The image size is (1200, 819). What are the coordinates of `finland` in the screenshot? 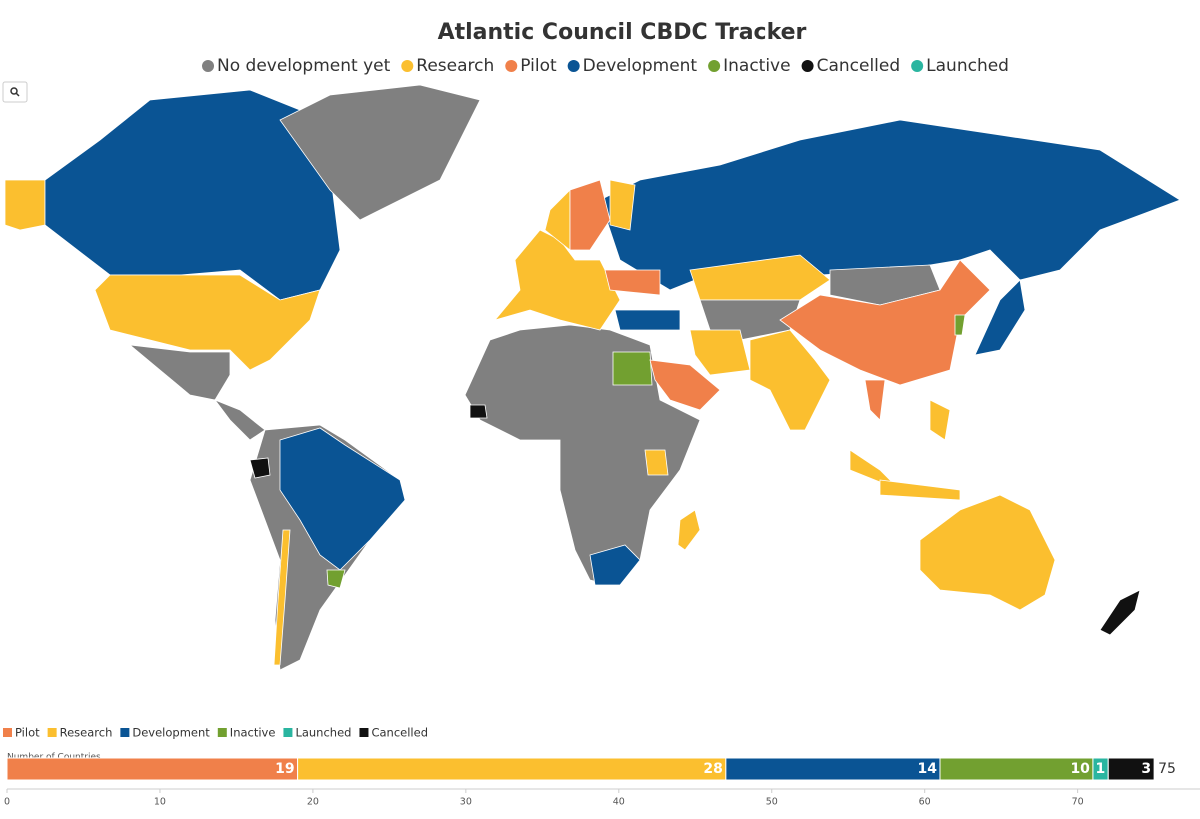 It's located at (622, 205).